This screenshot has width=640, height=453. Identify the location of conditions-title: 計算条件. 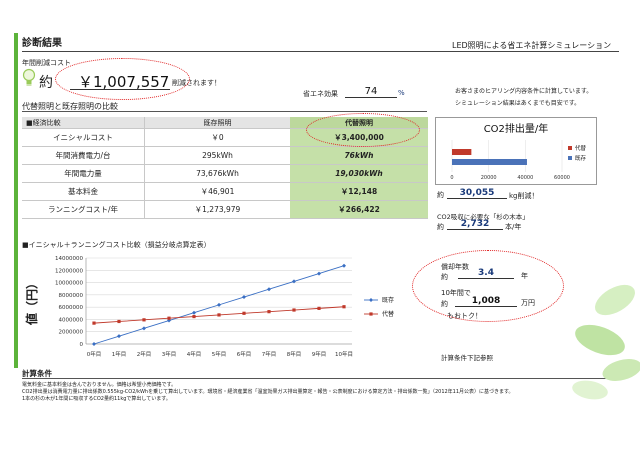
(37, 373).